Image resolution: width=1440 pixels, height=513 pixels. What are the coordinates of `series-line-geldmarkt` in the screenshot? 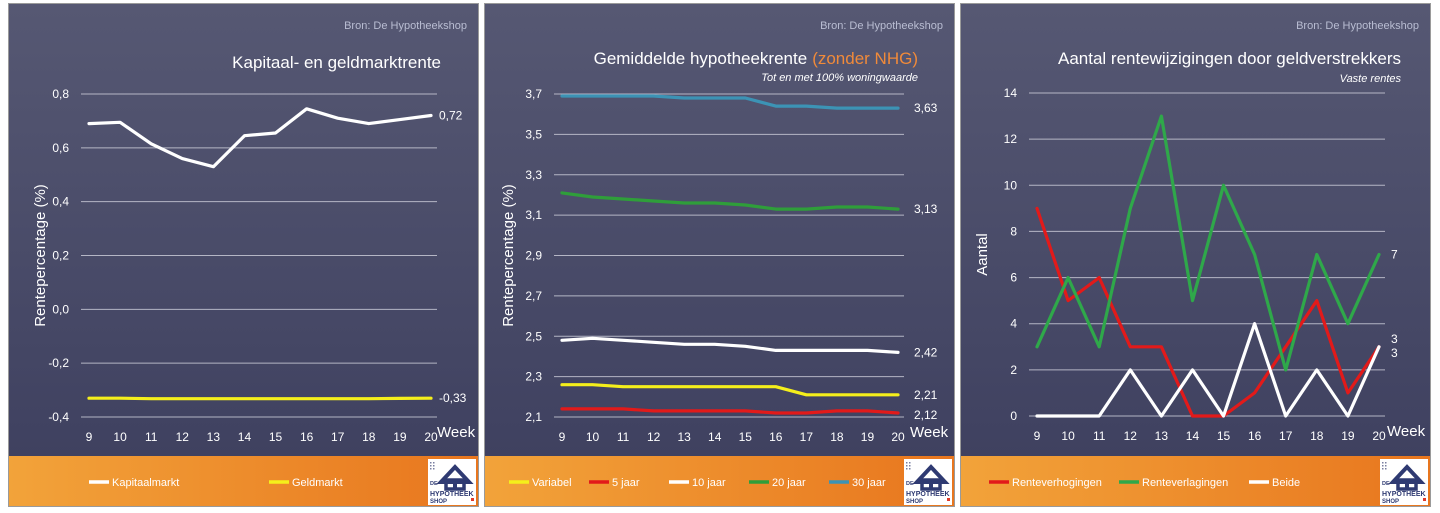 It's located at (260, 398).